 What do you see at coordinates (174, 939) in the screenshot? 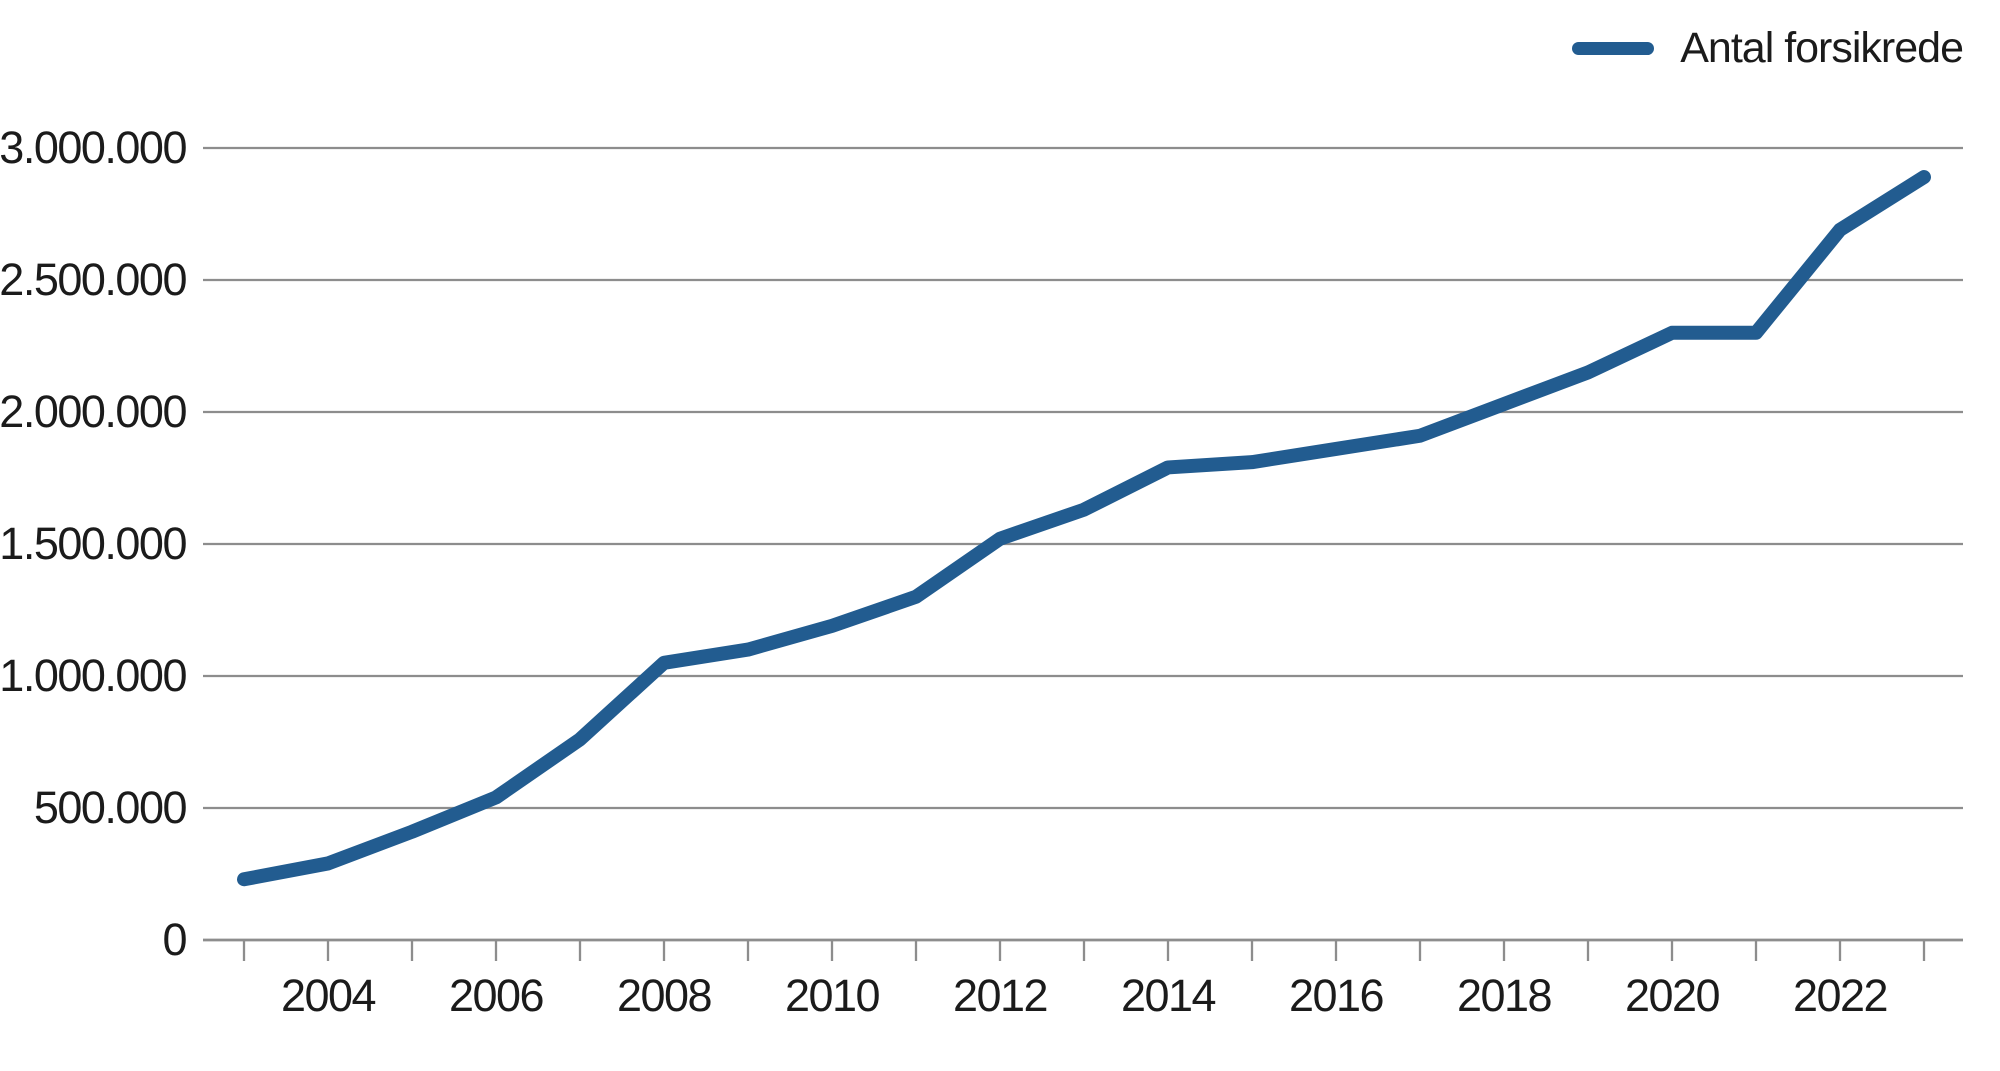
I see `y-tick-label: 0` at bounding box center [174, 939].